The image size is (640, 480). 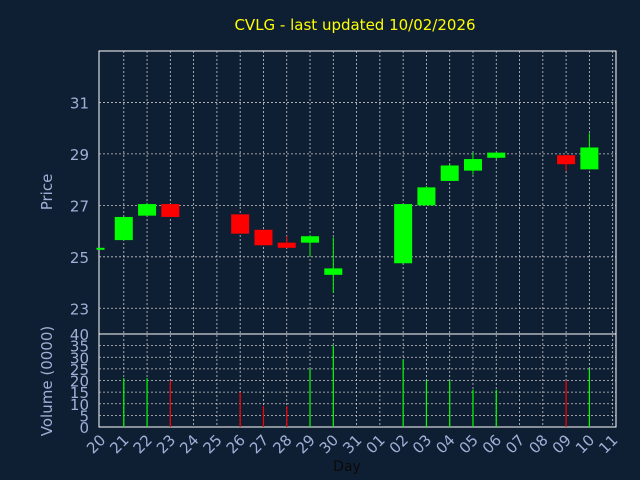 I want to click on volume-tick-25: 25, so click(x=79, y=370).